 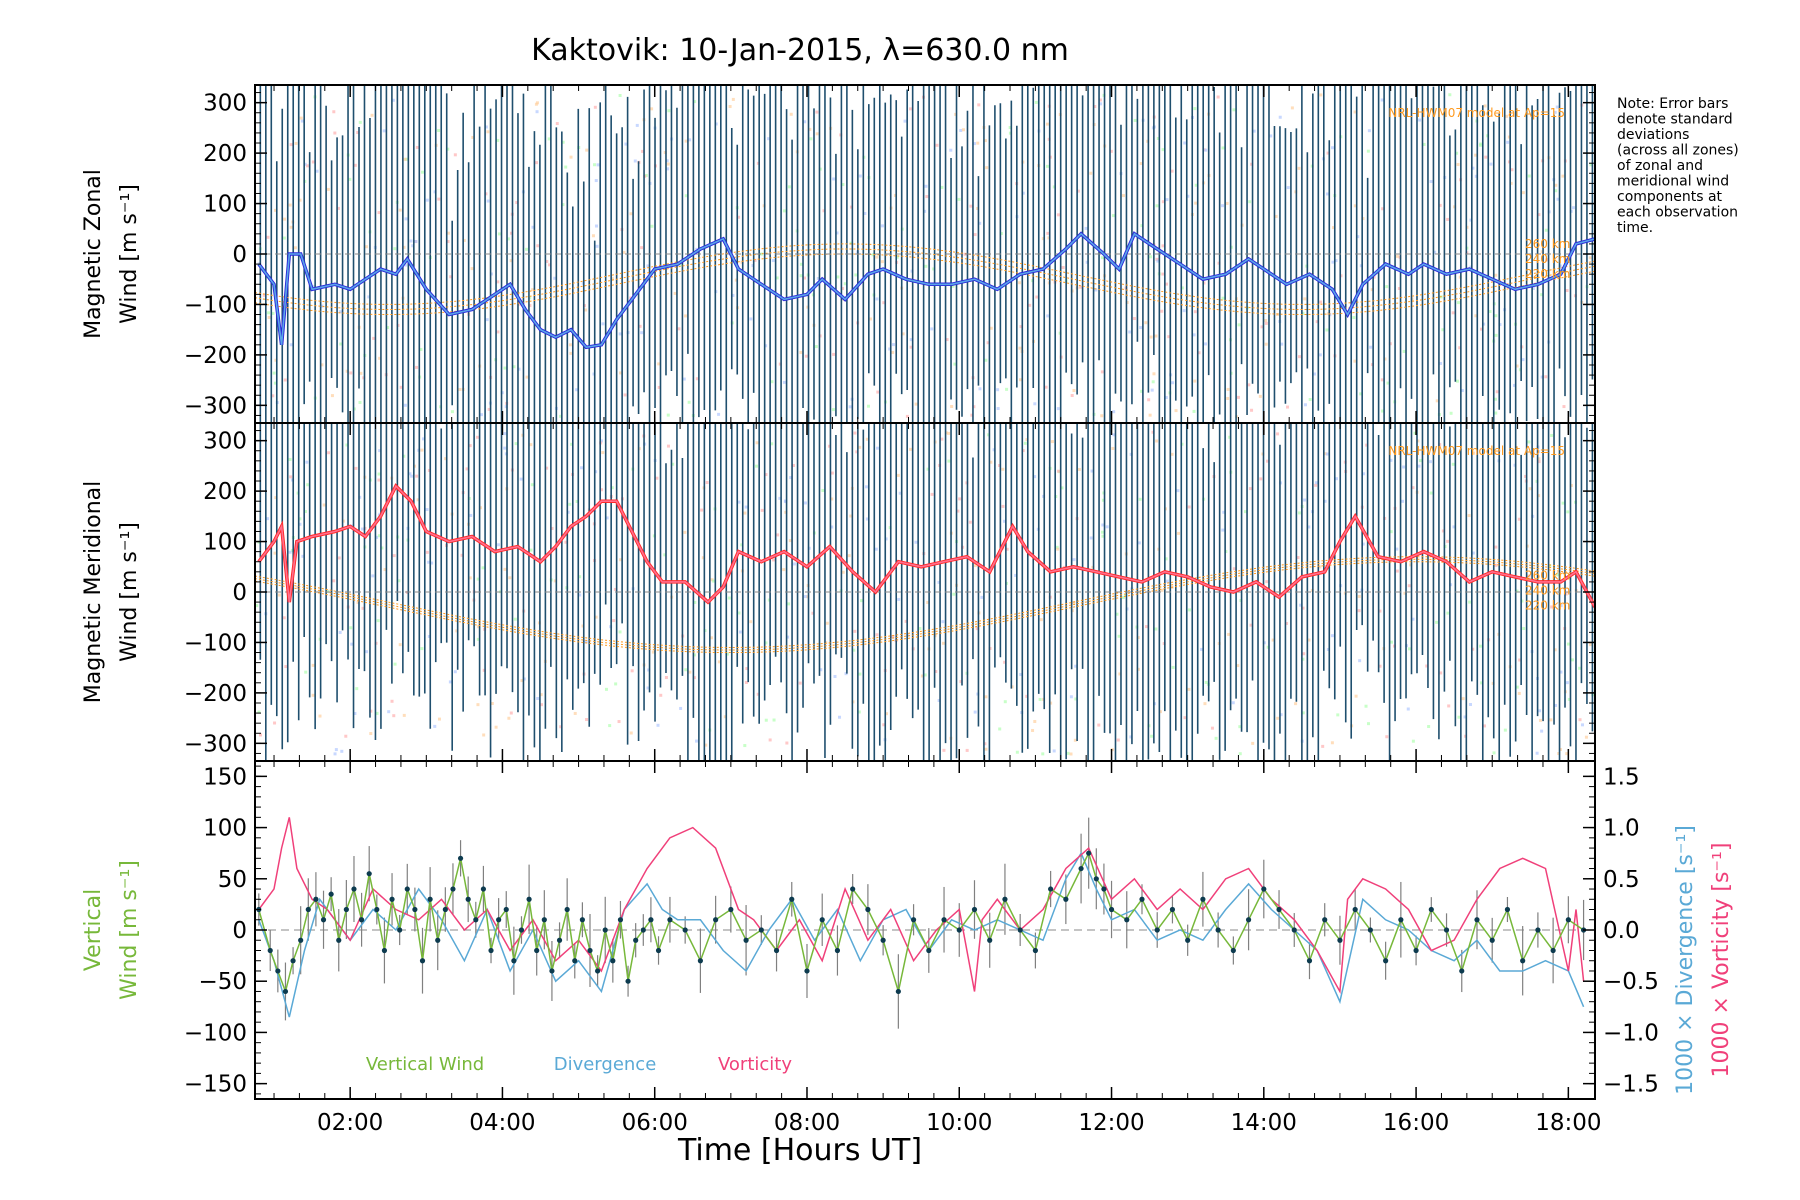 I want to click on vorticity-axis-label: 1000 × Vorticity [s⁻¹], so click(x=1721, y=960).